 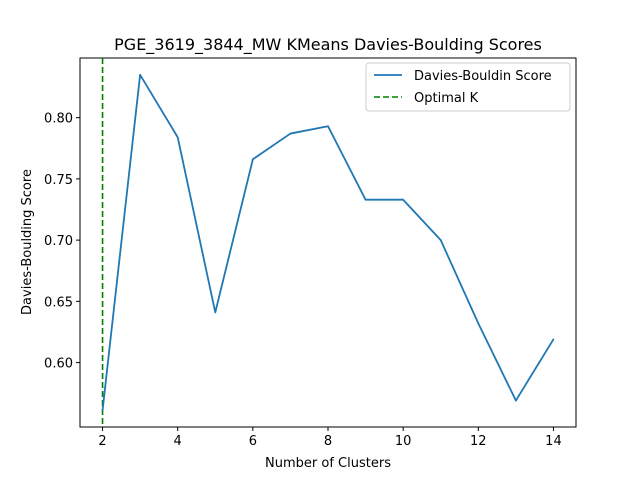 What do you see at coordinates (58, 302) in the screenshot?
I see `y-tick-label: 0.65` at bounding box center [58, 302].